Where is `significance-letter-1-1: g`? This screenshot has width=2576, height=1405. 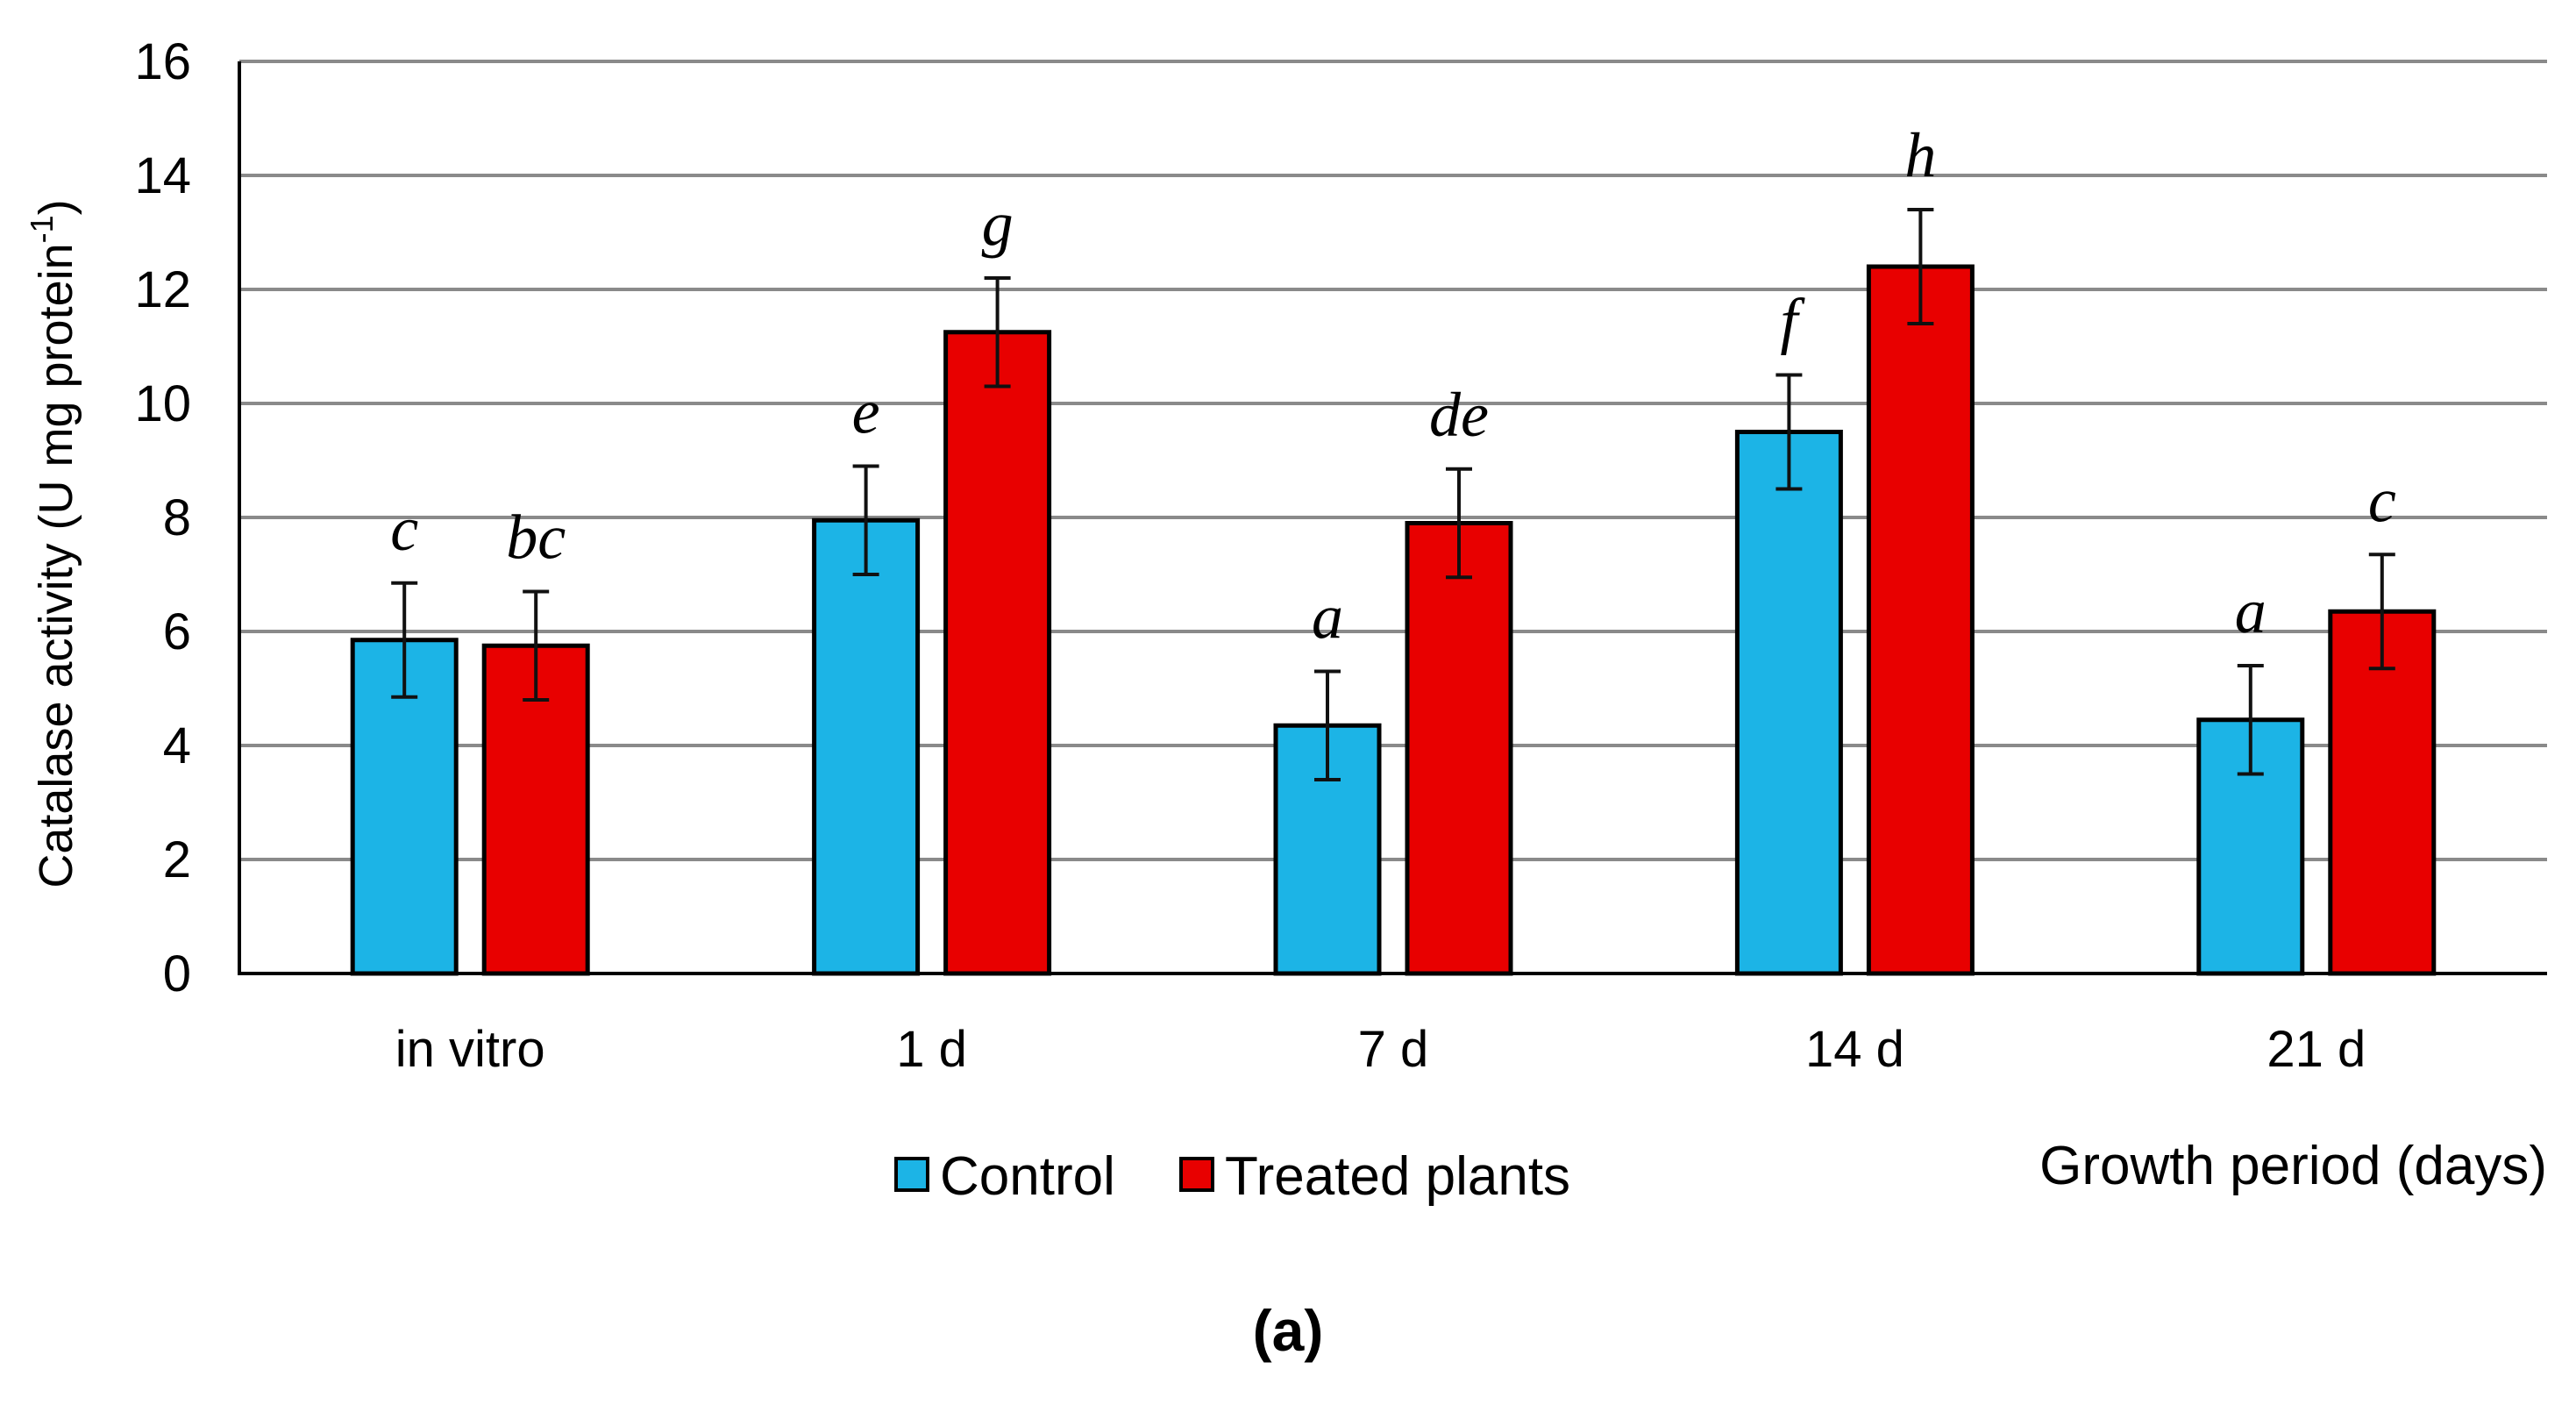
significance-letter-1-1: g is located at coordinates (998, 224).